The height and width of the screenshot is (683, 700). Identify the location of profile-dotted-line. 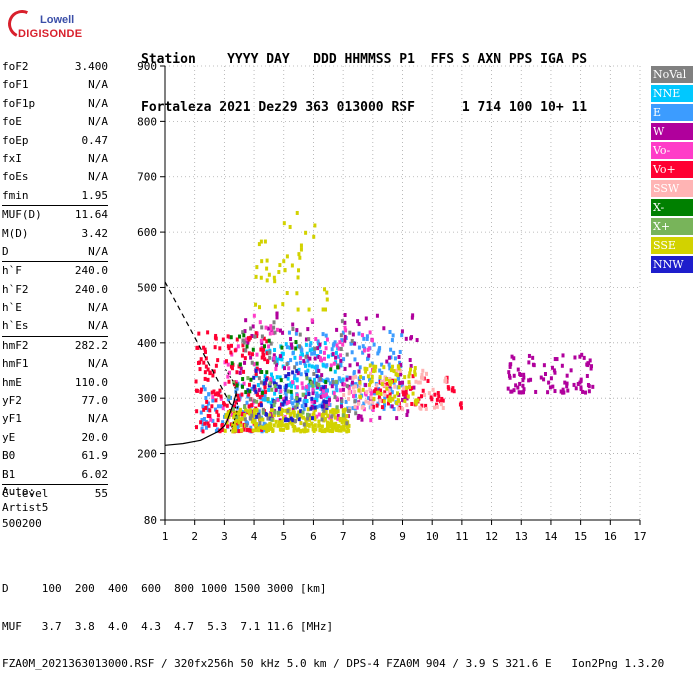
(231, 399).